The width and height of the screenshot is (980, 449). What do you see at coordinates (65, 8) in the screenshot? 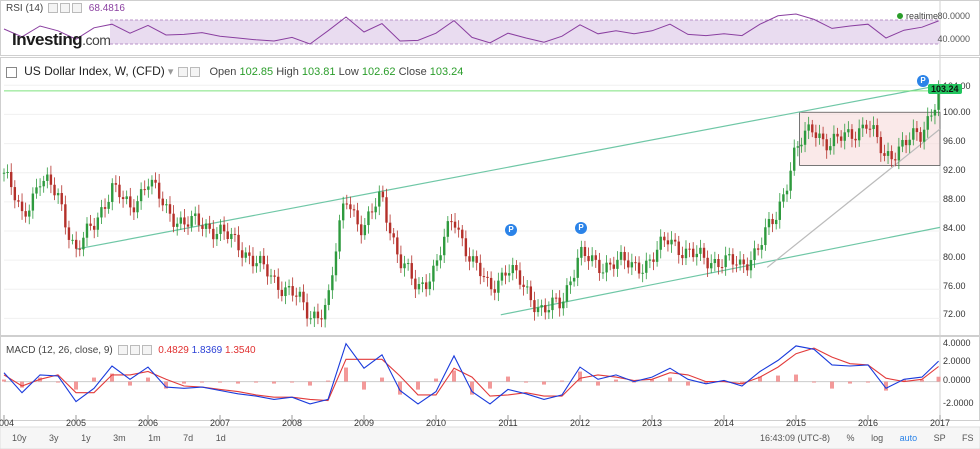
I see `rsi-hide-icon` at bounding box center [65, 8].